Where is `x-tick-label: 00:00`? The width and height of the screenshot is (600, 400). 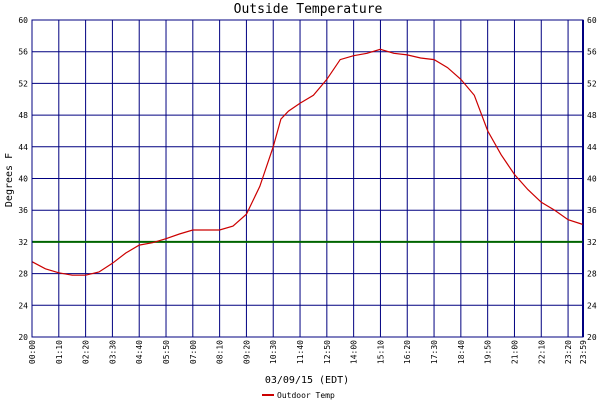
x-tick-label: 00:00 is located at coordinates (32, 352).